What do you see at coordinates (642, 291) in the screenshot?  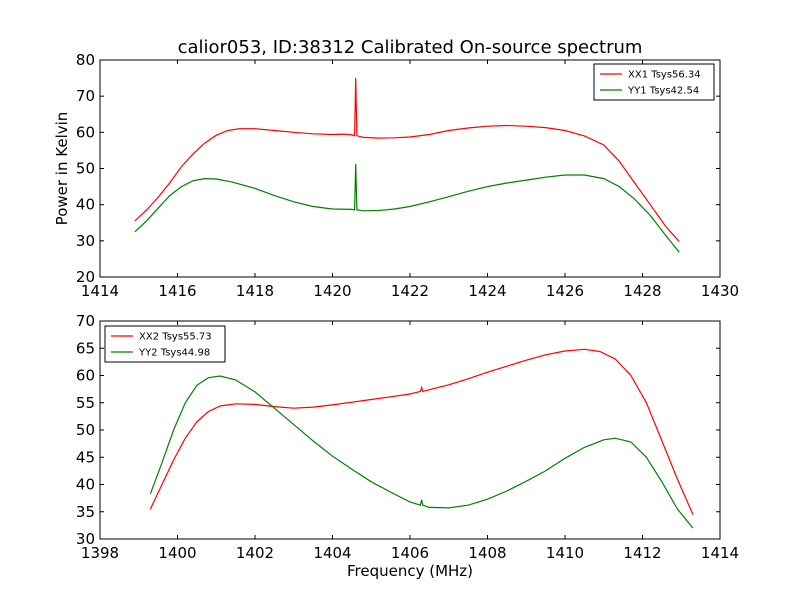 I see `x-tick-label: 1428` at bounding box center [642, 291].